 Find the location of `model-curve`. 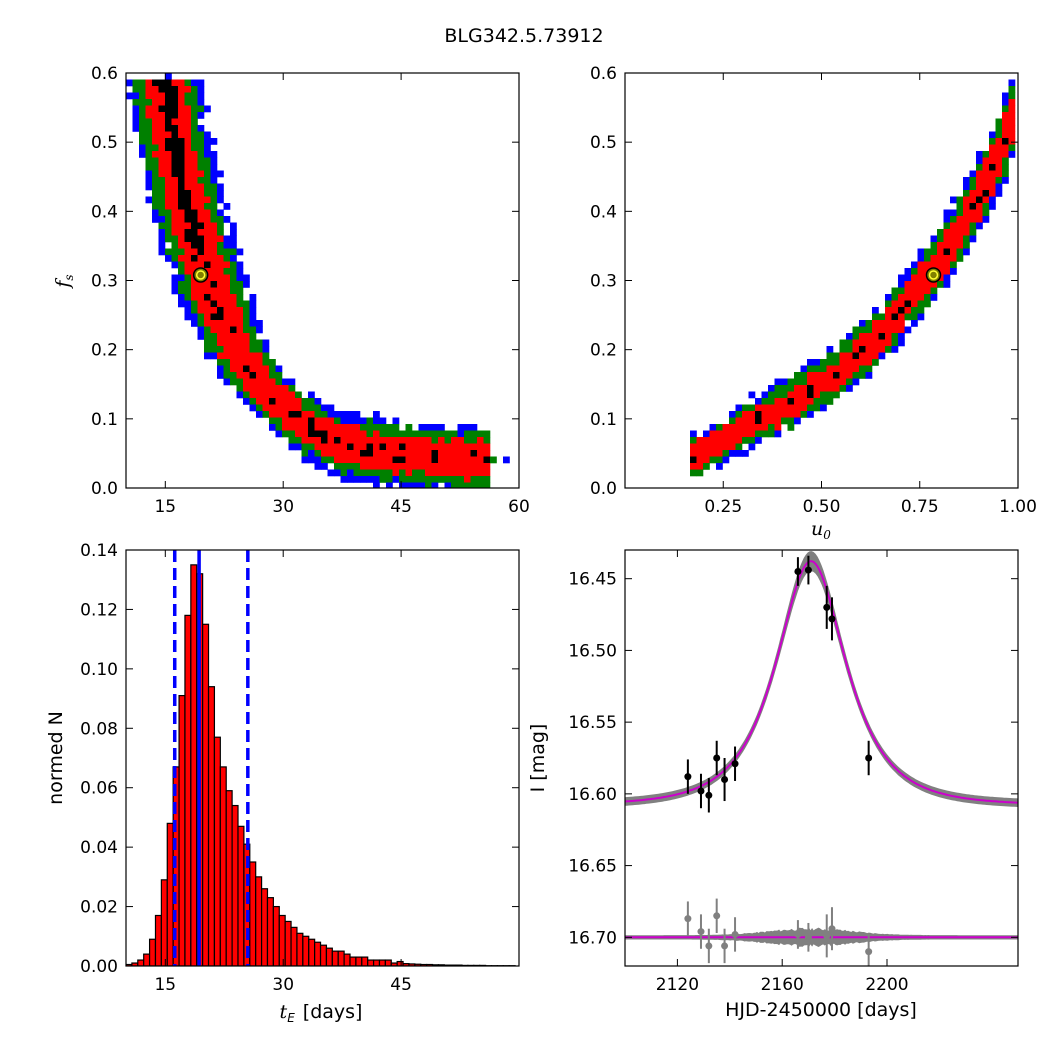

model-curve is located at coordinates (821, 682).